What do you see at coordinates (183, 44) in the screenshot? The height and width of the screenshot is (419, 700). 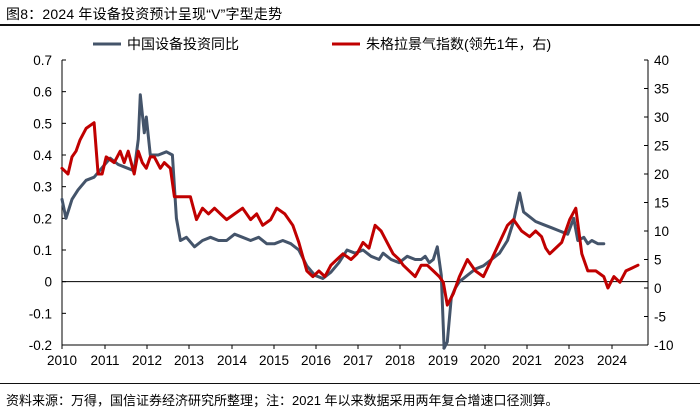 I see `legend-label: 中国设备投资同比` at bounding box center [183, 44].